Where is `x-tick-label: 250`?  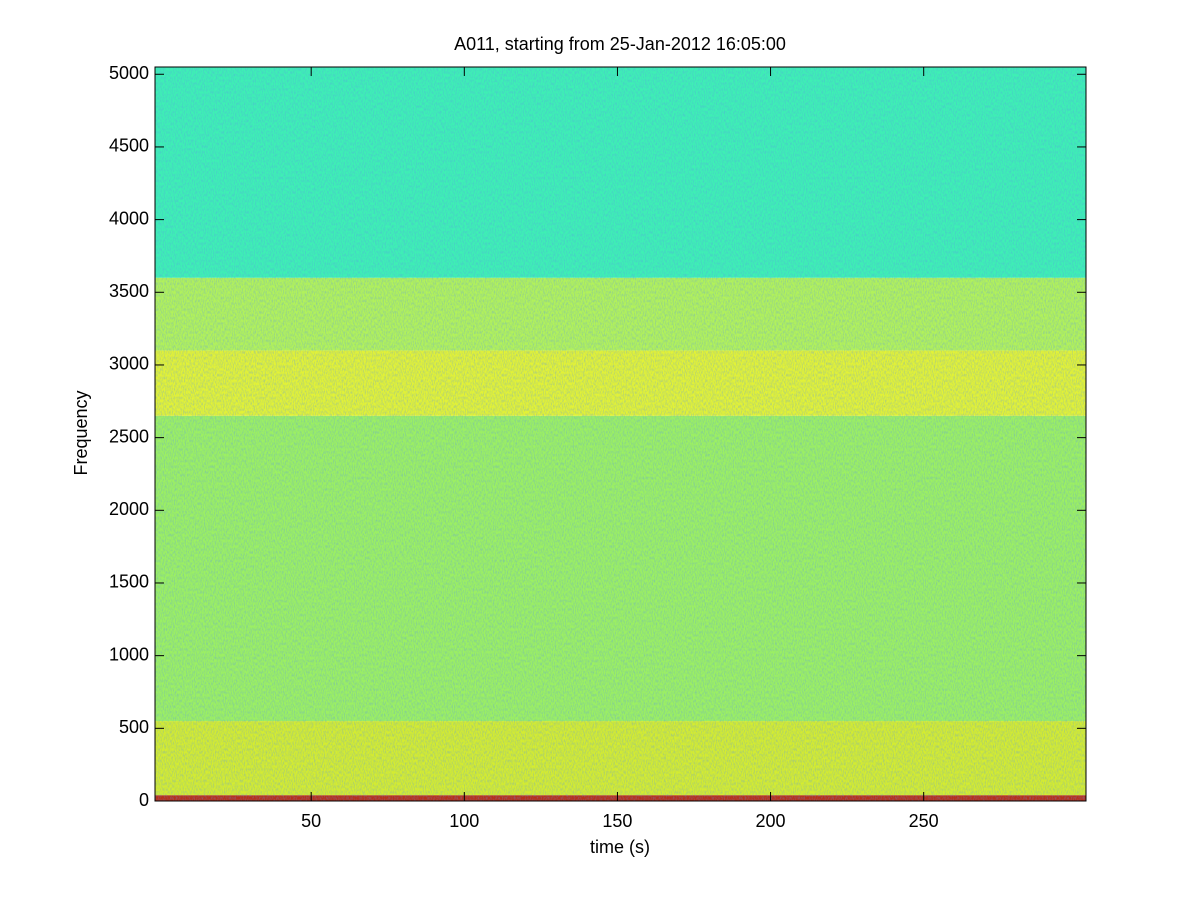 x-tick-label: 250 is located at coordinates (924, 821).